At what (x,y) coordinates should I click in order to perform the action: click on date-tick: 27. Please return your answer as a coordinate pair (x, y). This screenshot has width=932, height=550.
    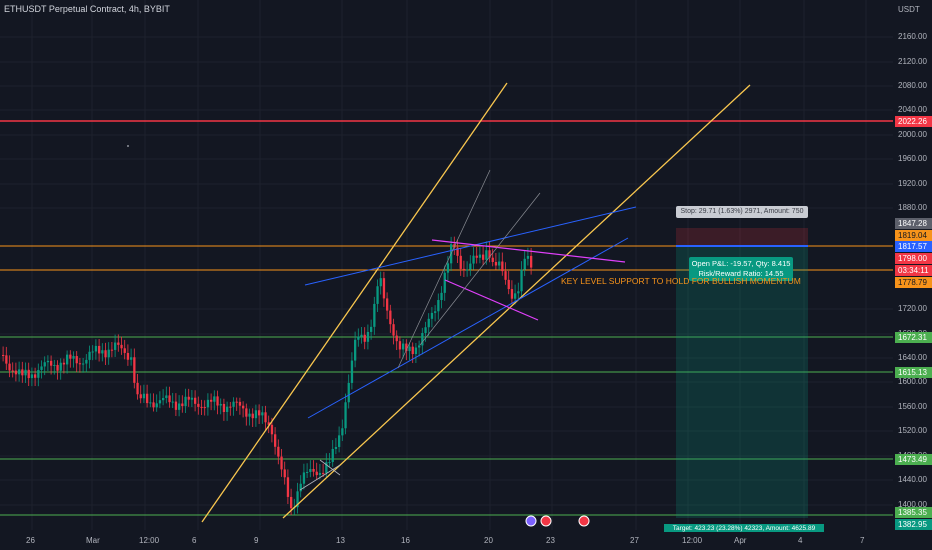
    Looking at the image, I should click on (634, 540).